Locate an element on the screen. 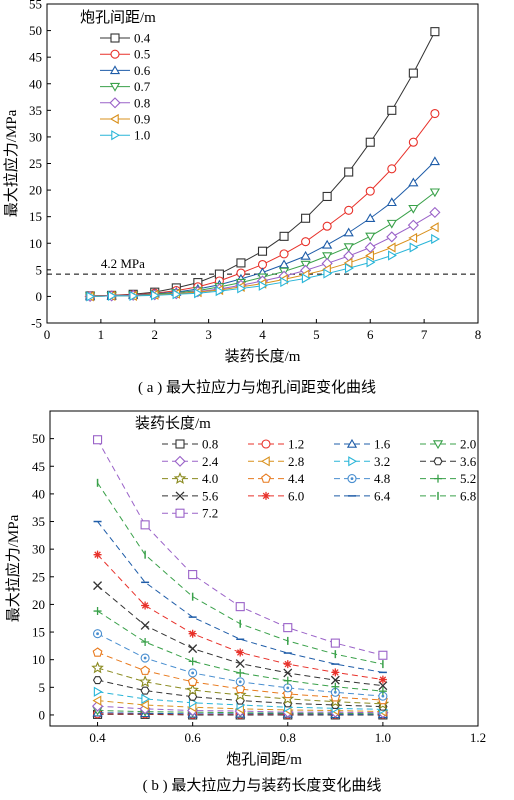 The width and height of the screenshot is (514, 800). legend-item: 3.2 is located at coordinates (362, 461).